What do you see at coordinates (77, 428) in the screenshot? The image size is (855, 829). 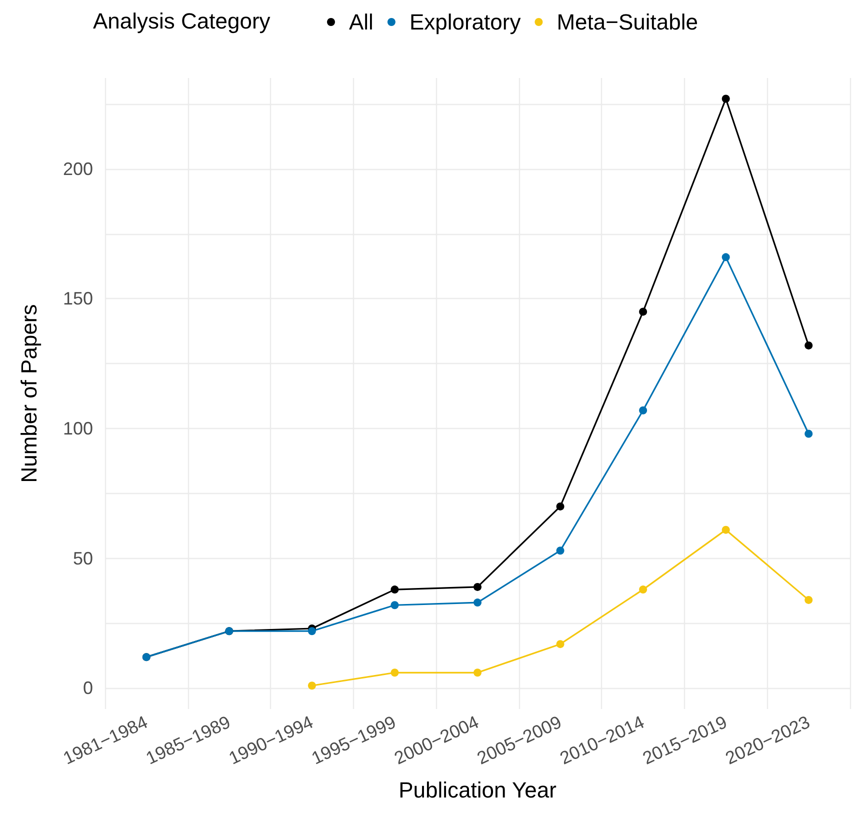 I see `y-tick-label: 100` at bounding box center [77, 428].